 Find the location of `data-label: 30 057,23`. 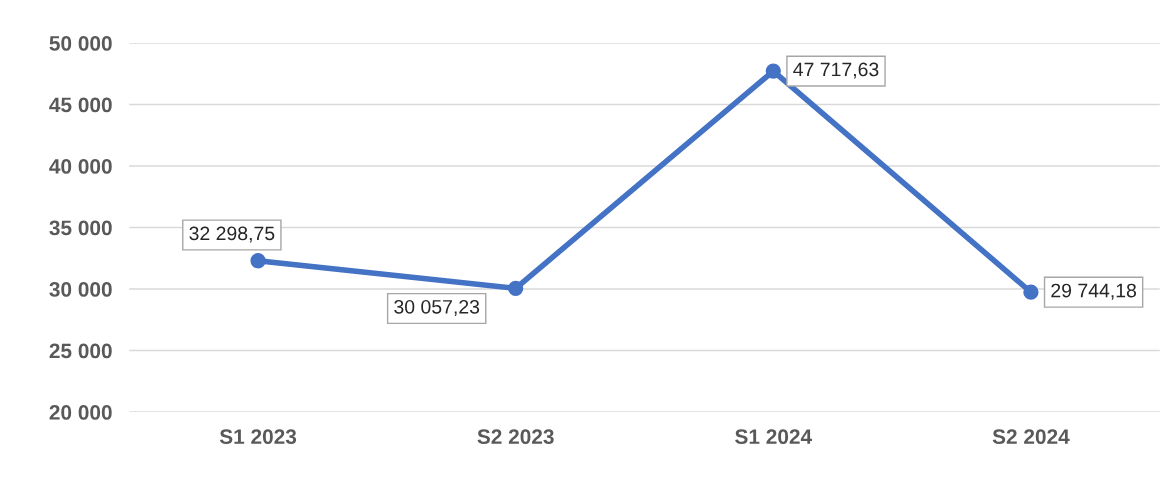

data-label: 30 057,23 is located at coordinates (437, 308).